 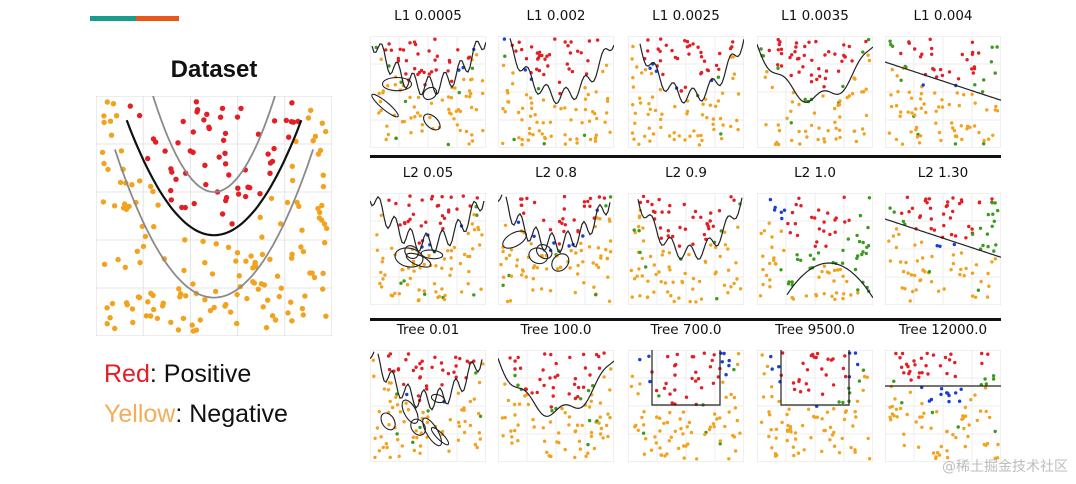 What do you see at coordinates (409, 257) in the screenshot?
I see `overfit-region` at bounding box center [409, 257].